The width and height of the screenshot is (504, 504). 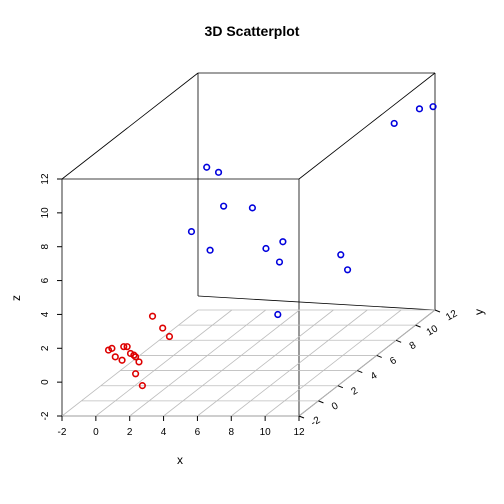 What do you see at coordinates (45, 179) in the screenshot?
I see `z-tick-label: 12` at bounding box center [45, 179].